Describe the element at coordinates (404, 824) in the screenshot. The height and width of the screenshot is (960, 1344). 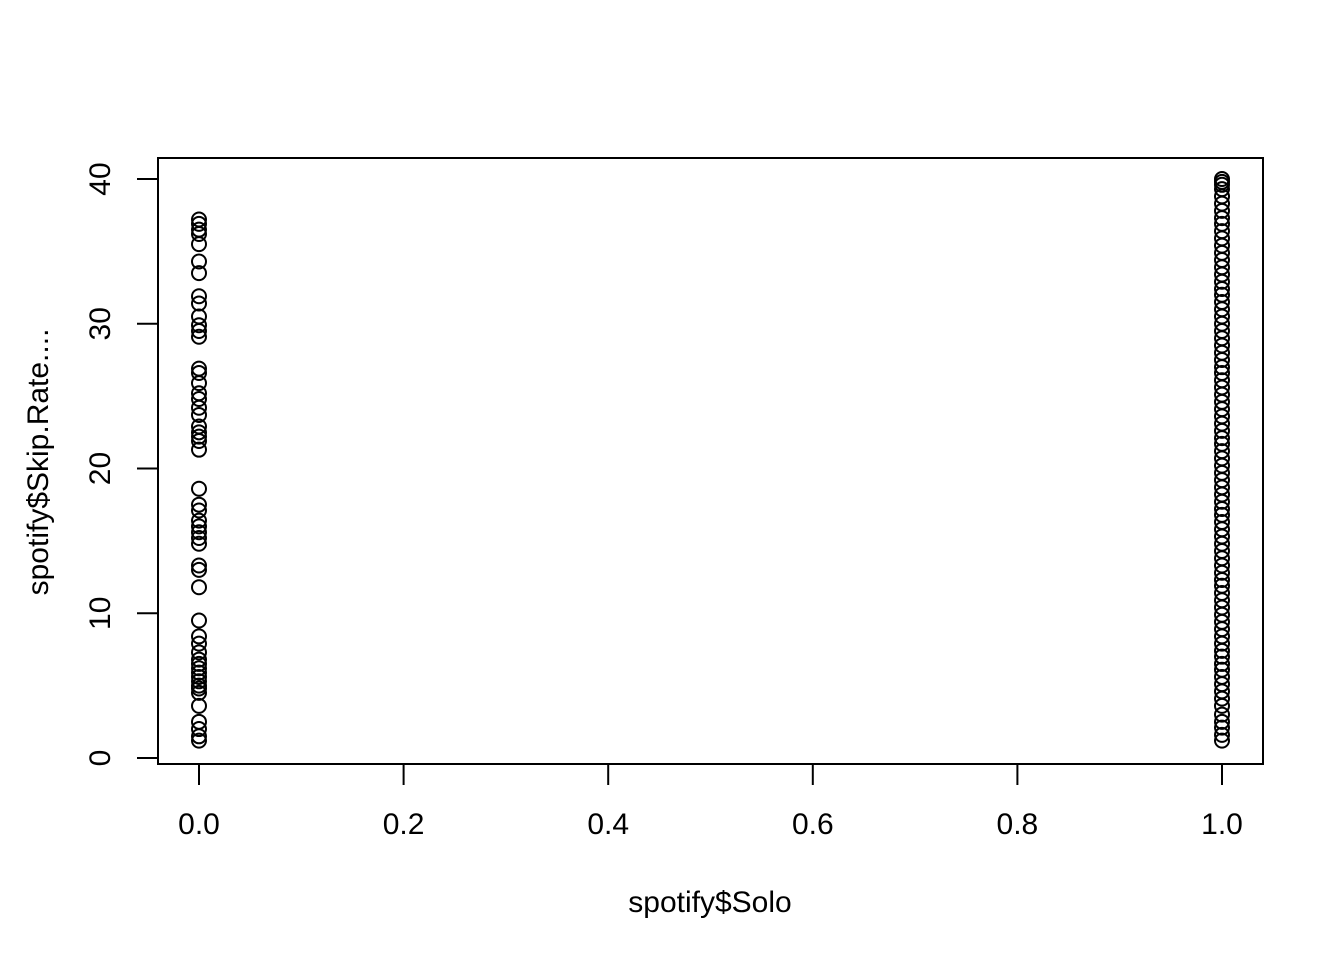
I see `x-tick-label: 0.2` at that location.